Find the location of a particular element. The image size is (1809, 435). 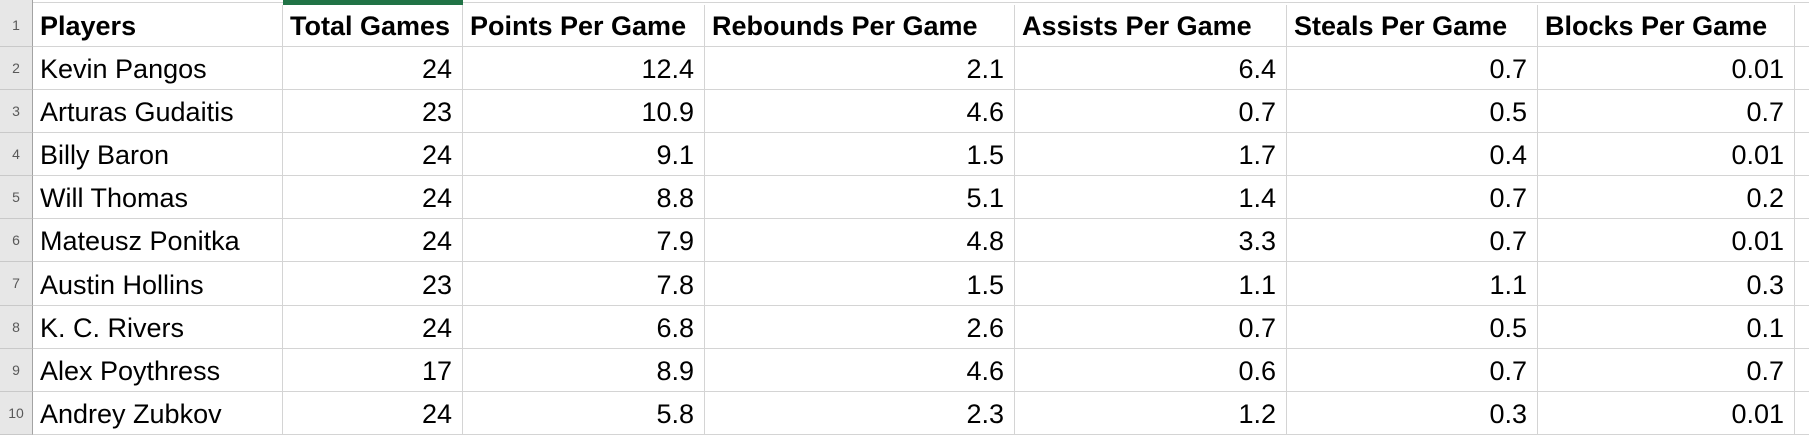

stat-cell: 8.8 is located at coordinates (584, 198).